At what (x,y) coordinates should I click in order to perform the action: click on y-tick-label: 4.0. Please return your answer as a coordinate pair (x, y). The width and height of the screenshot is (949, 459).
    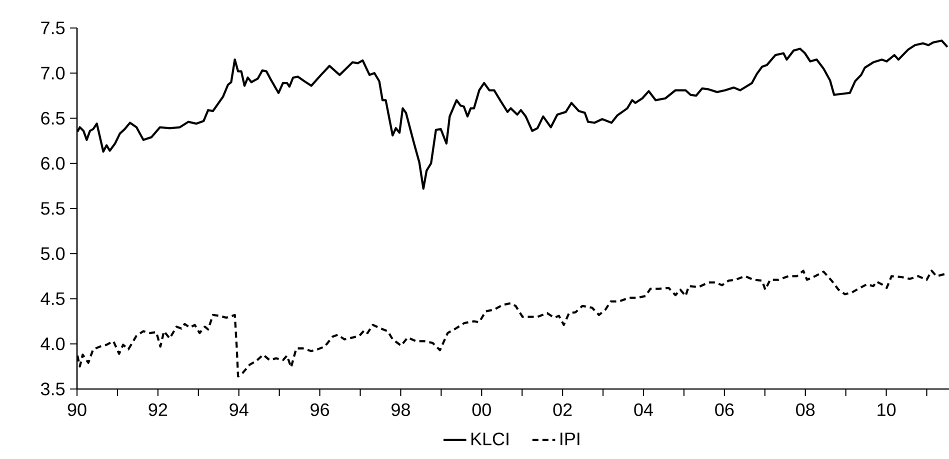
    Looking at the image, I should click on (52, 343).